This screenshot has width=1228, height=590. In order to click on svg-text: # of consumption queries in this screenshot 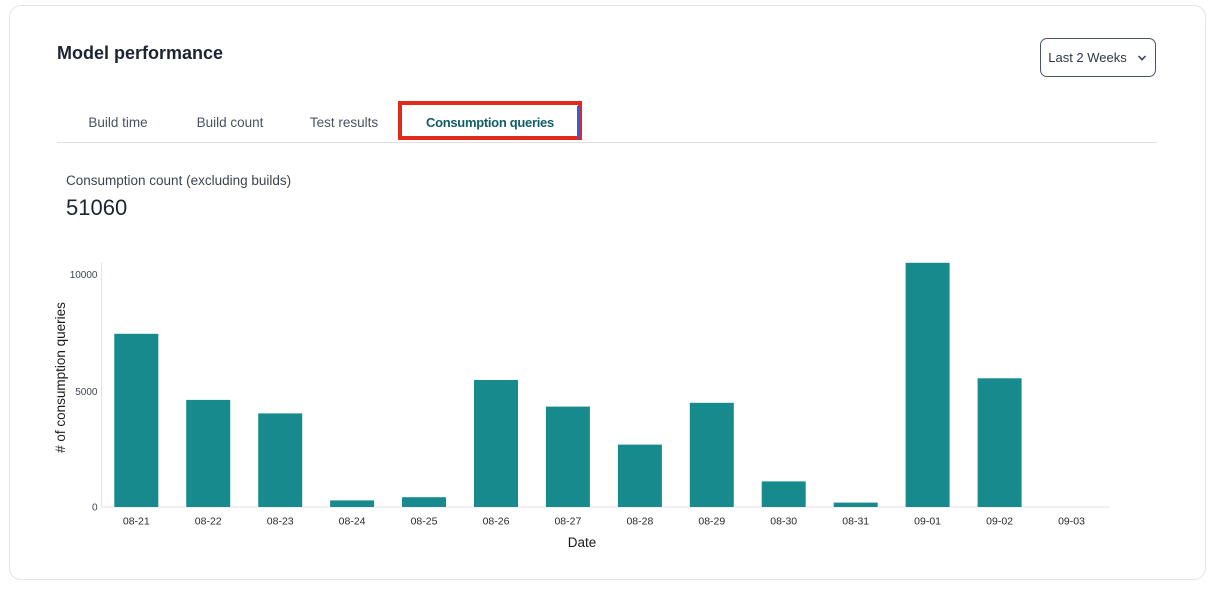, I will do `click(60, 377)`.